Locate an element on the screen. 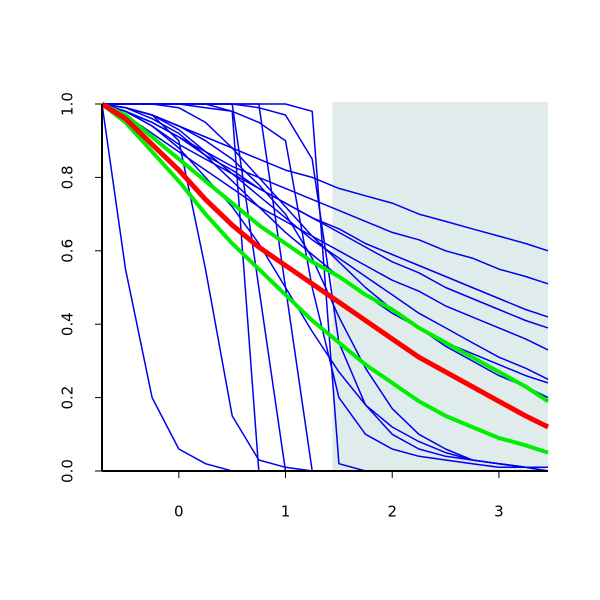  x-tick-label: 0 is located at coordinates (179, 512).